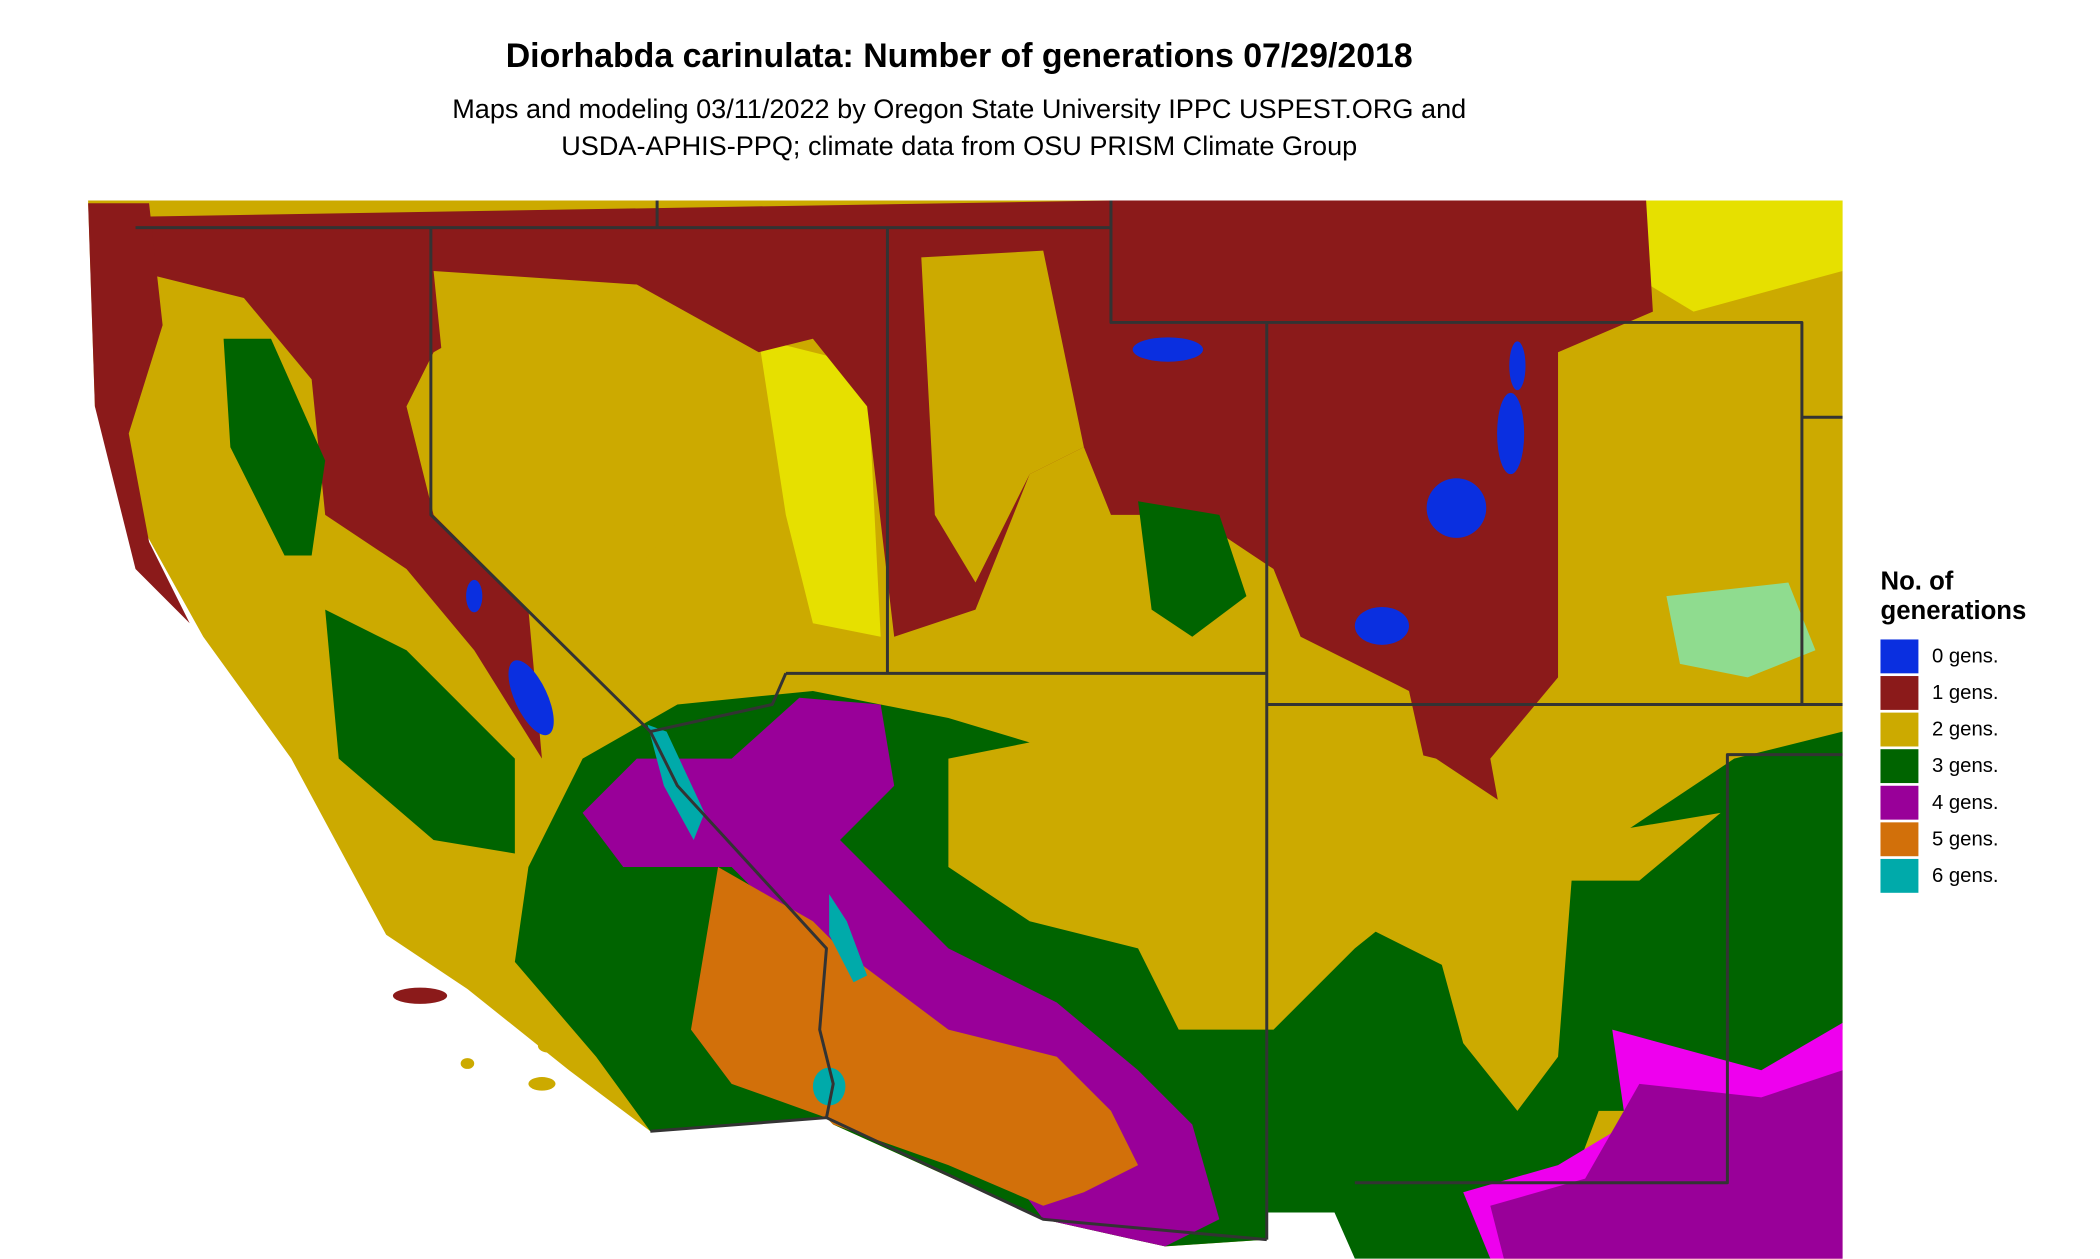 This screenshot has width=2100, height=1259. Describe the element at coordinates (1953, 611) in the screenshot. I see `legend-title: generations` at that location.